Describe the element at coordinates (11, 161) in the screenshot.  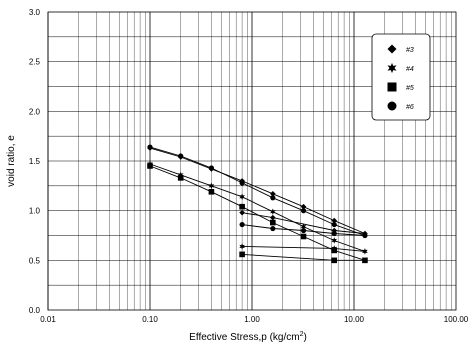
I see `y-axis-title: void ratio, e` at that location.